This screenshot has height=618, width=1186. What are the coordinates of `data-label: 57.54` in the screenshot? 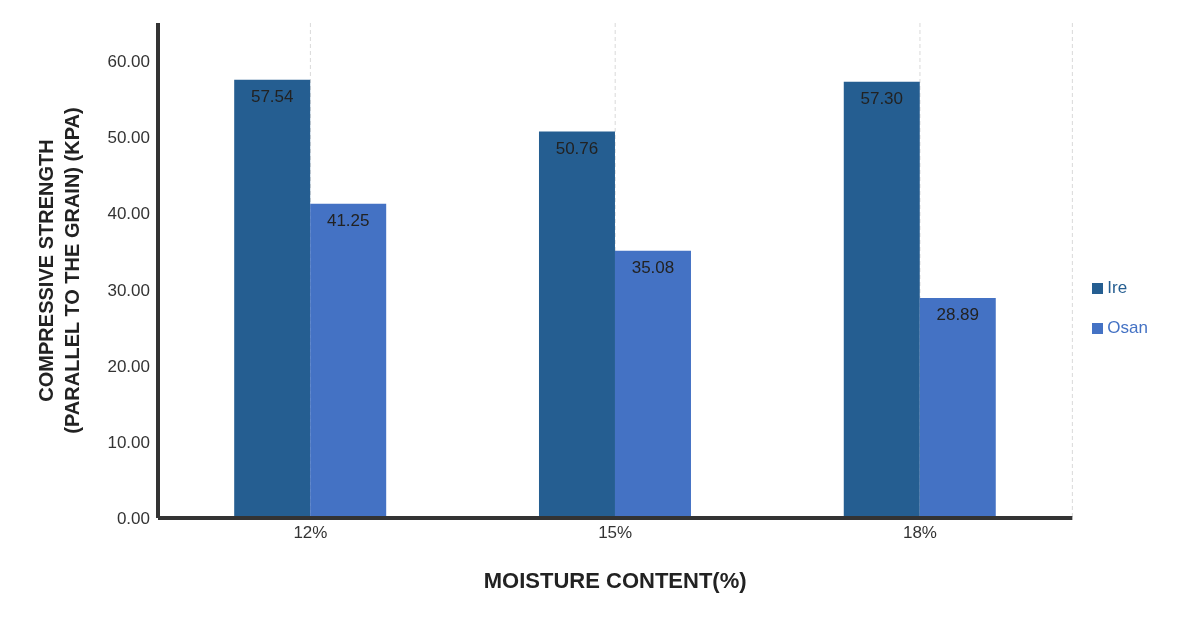 It's located at (272, 96).